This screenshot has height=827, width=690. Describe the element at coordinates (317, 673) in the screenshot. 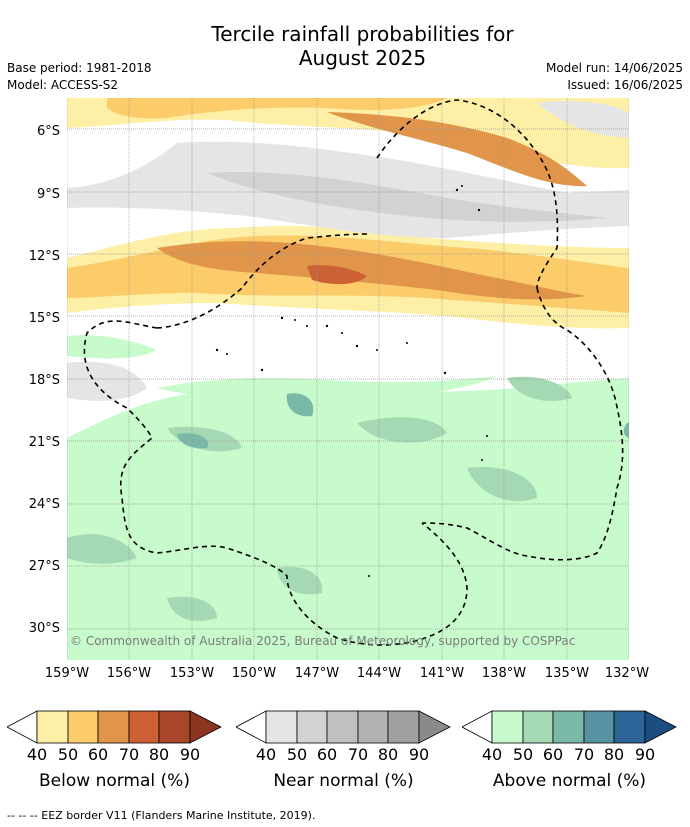

I see `lon-tick: 147°W` at that location.